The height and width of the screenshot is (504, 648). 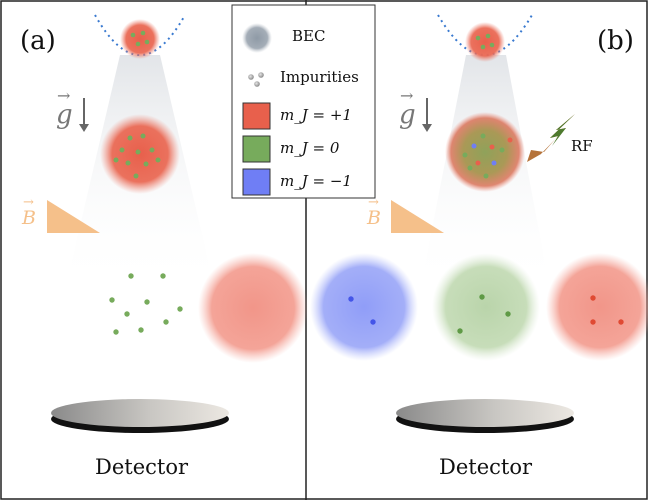 I want to click on field-symbol-b: → B, so click(x=374, y=212).